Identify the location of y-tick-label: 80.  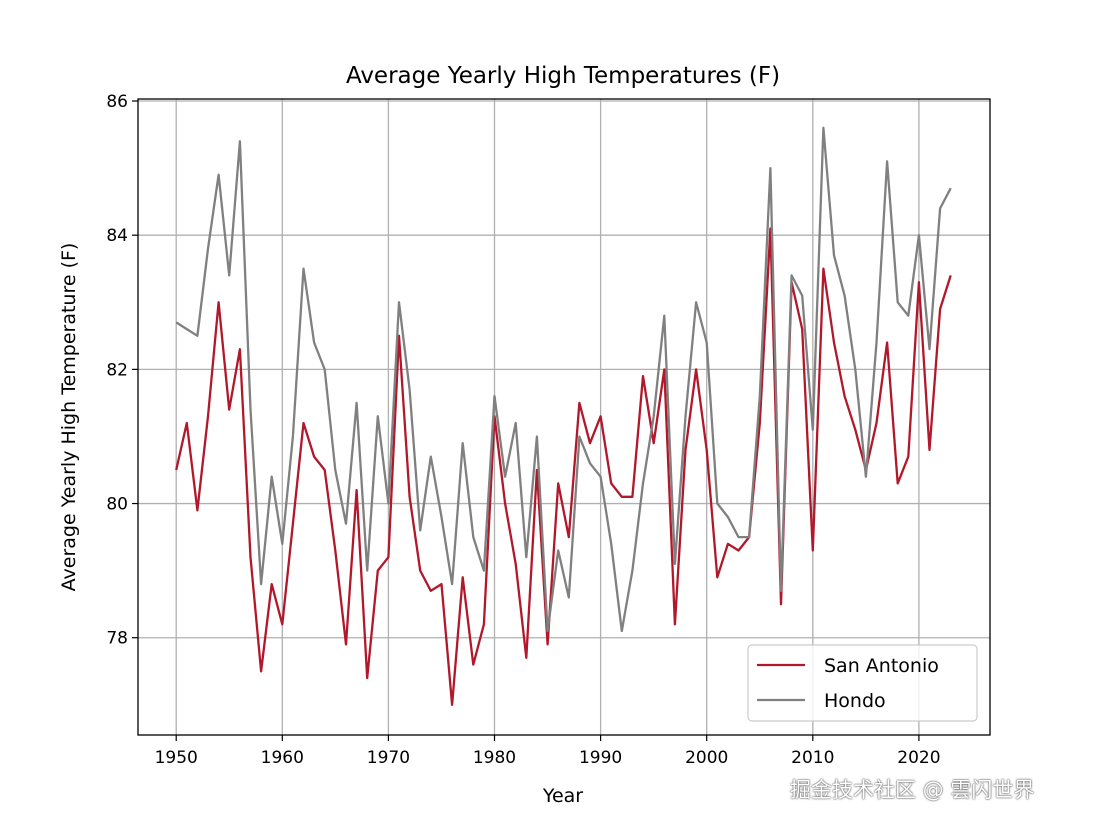
(117, 505).